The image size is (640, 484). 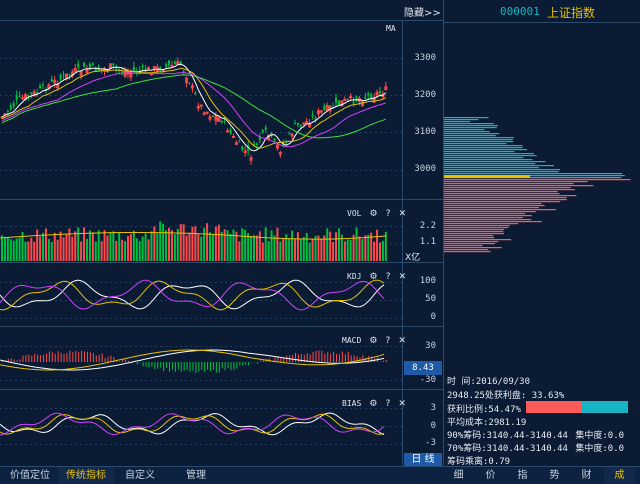 What do you see at coordinates (423, 459) in the screenshot?
I see `period-daily-button: 日 线` at bounding box center [423, 459].